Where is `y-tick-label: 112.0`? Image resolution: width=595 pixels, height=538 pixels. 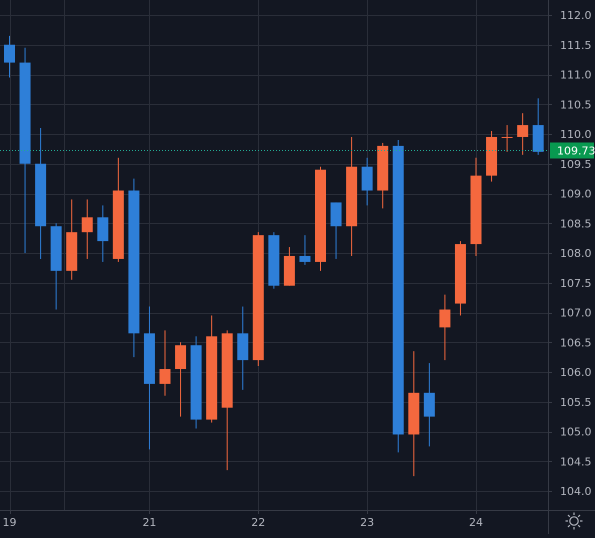
y-tick-label: 112.0 is located at coordinates (576, 15).